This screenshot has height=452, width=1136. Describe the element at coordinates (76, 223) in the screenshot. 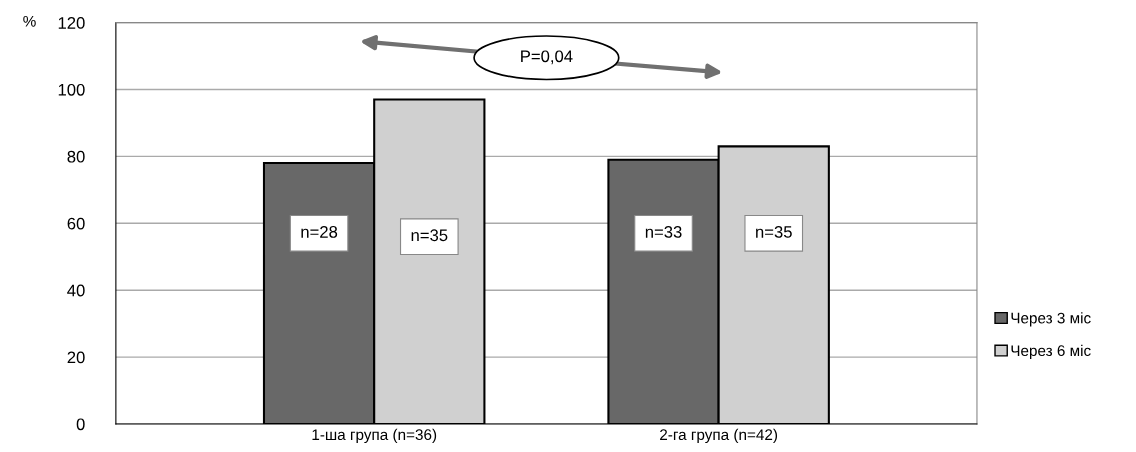

I see `y-tick-label: 60` at that location.